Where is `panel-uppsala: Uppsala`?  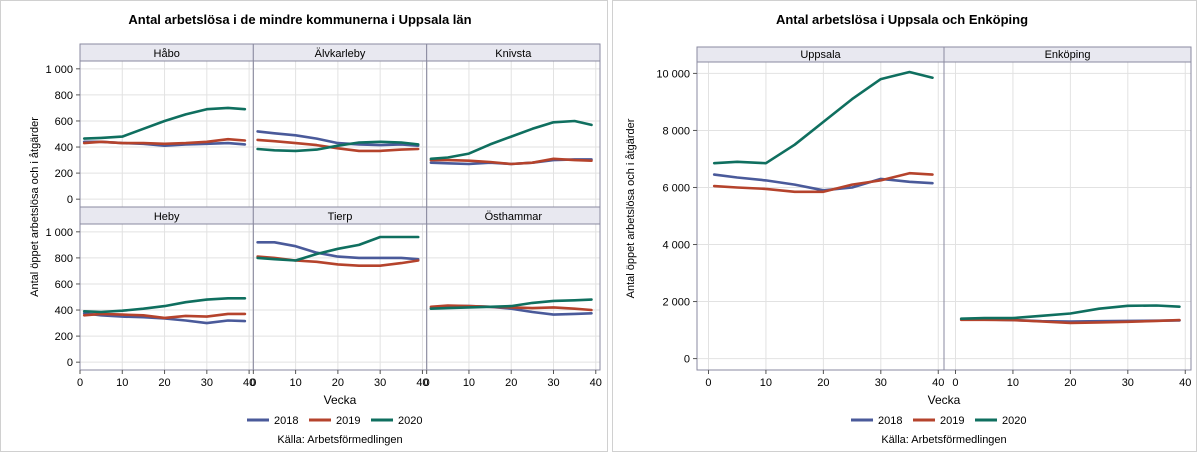
panel-uppsala: Uppsala is located at coordinates (820, 208).